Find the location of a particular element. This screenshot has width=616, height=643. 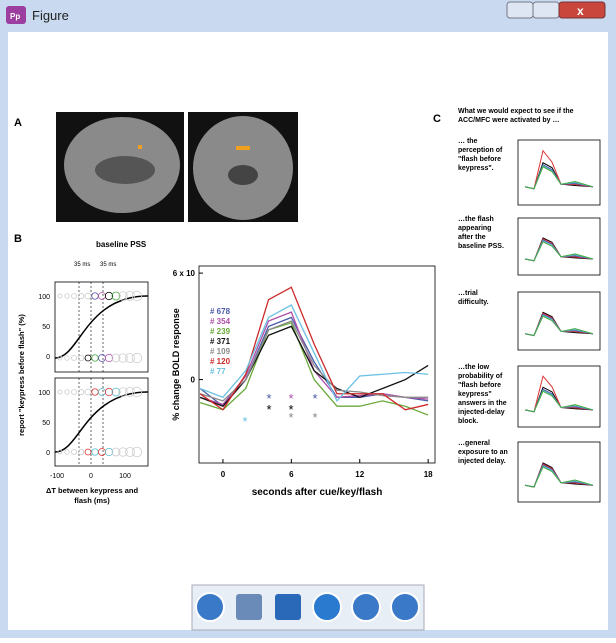

prediction-caption: …trial is located at coordinates (468, 293).